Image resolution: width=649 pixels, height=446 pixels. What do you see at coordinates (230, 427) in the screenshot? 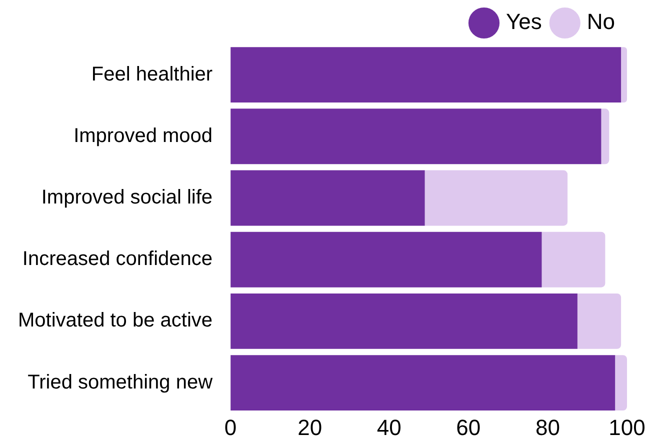
I see `x-tick-label: 0` at bounding box center [230, 427].